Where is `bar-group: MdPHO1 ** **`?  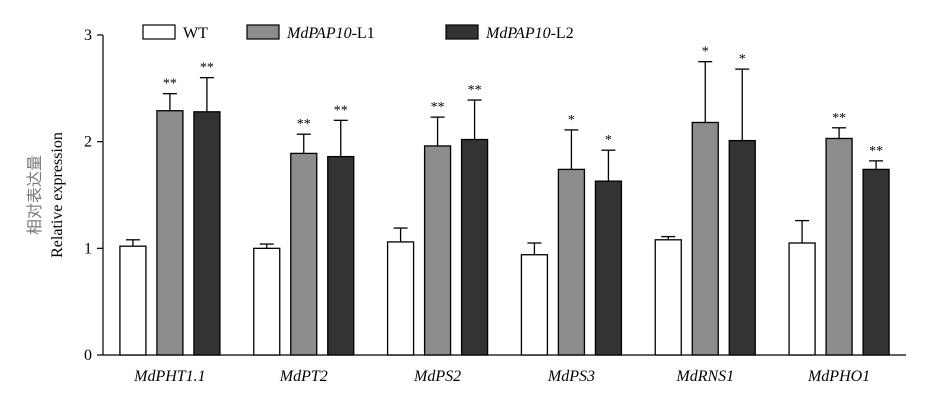
bar-group: MdPHO1 ** ** is located at coordinates (839, 248).